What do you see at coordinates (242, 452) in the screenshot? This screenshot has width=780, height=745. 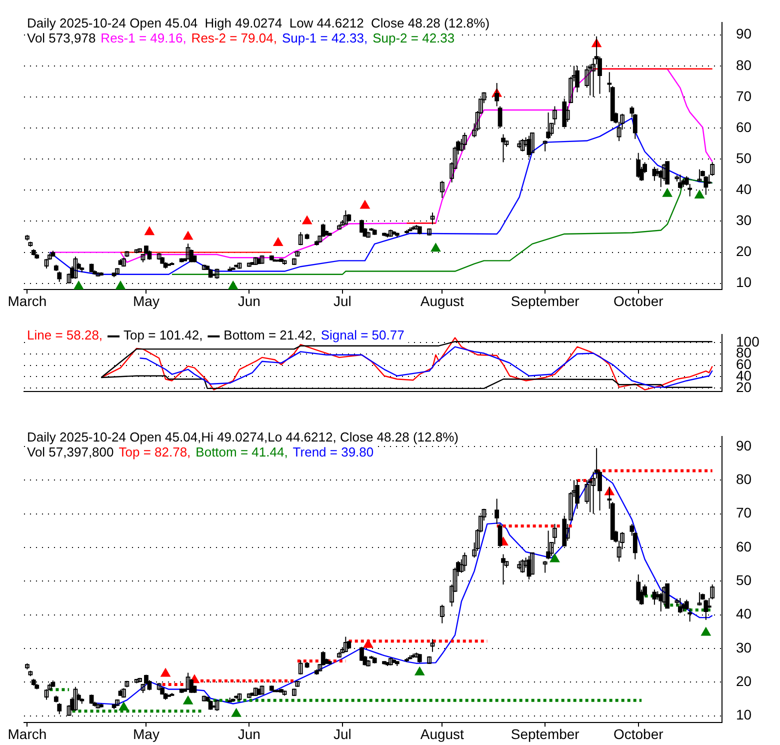 I see `text: Bottom = 41.44,` at bounding box center [242, 452].